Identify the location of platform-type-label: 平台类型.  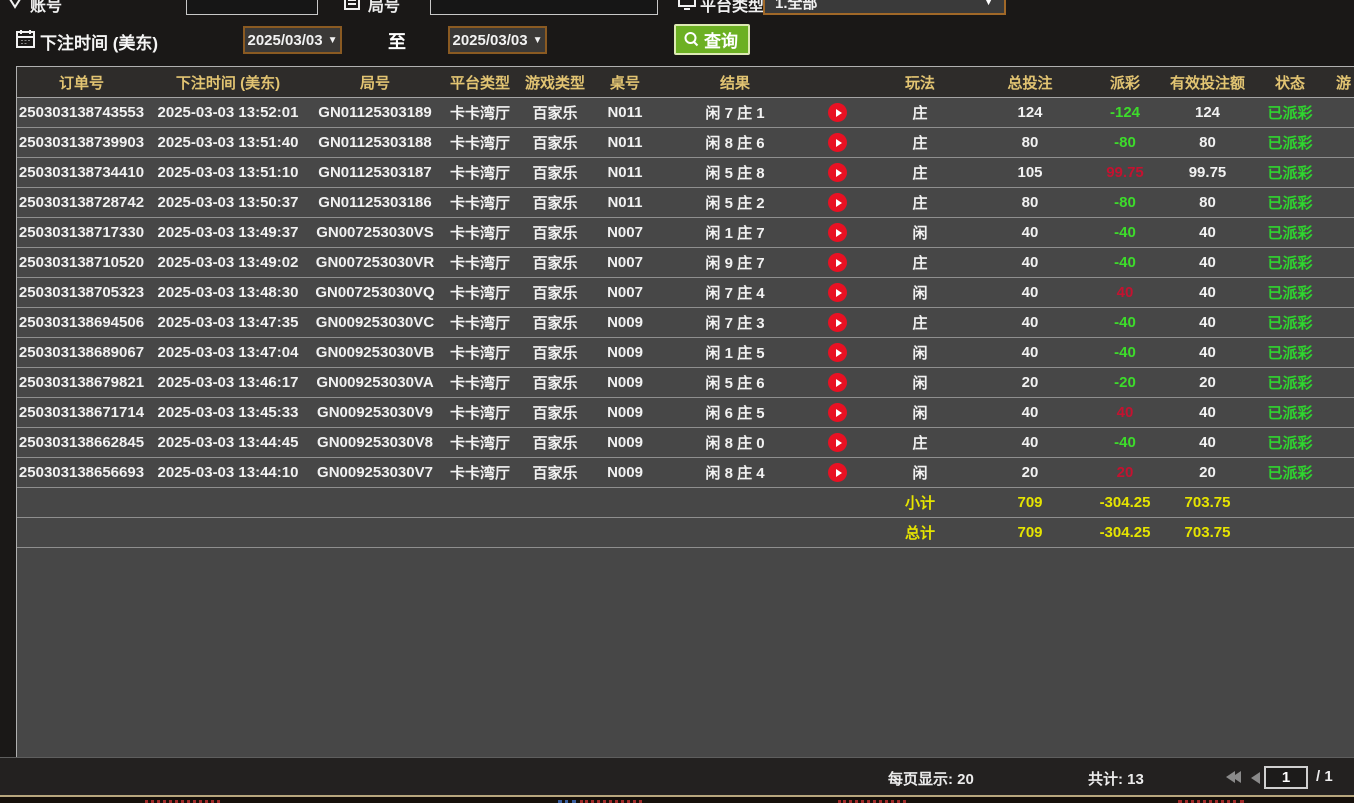
(732, 7).